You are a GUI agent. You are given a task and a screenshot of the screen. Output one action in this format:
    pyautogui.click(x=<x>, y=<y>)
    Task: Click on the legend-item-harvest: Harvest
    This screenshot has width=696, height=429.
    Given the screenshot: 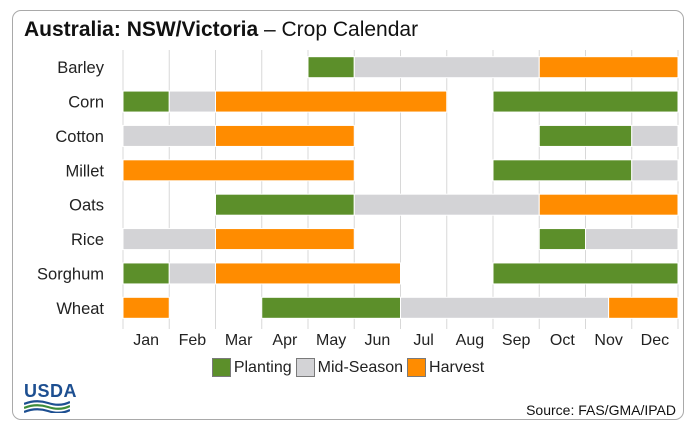 What is the action you would take?
    pyautogui.click(x=445, y=367)
    